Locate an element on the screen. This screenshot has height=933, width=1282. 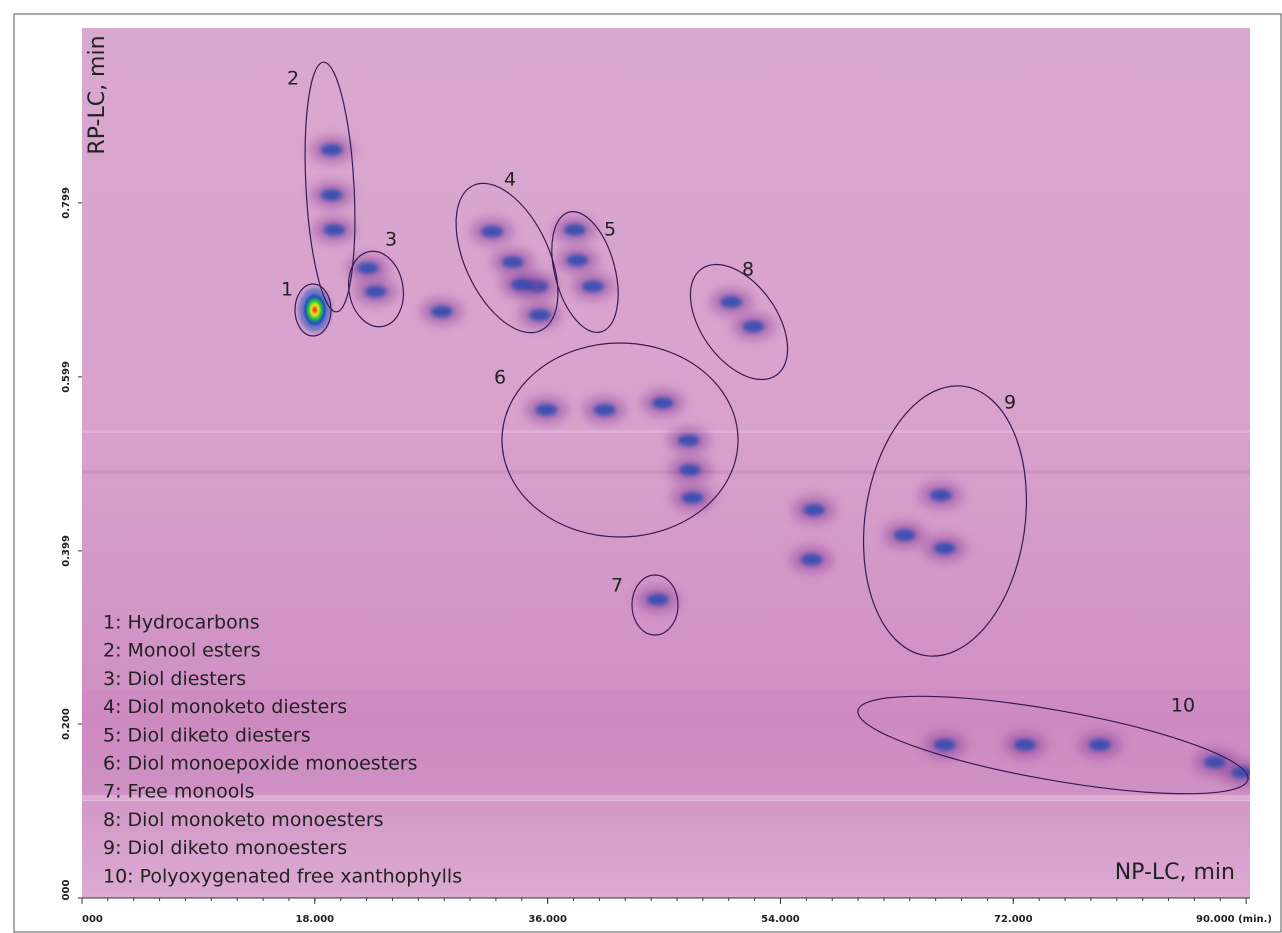
y-tick-label: 0.200 is located at coordinates (66, 724).